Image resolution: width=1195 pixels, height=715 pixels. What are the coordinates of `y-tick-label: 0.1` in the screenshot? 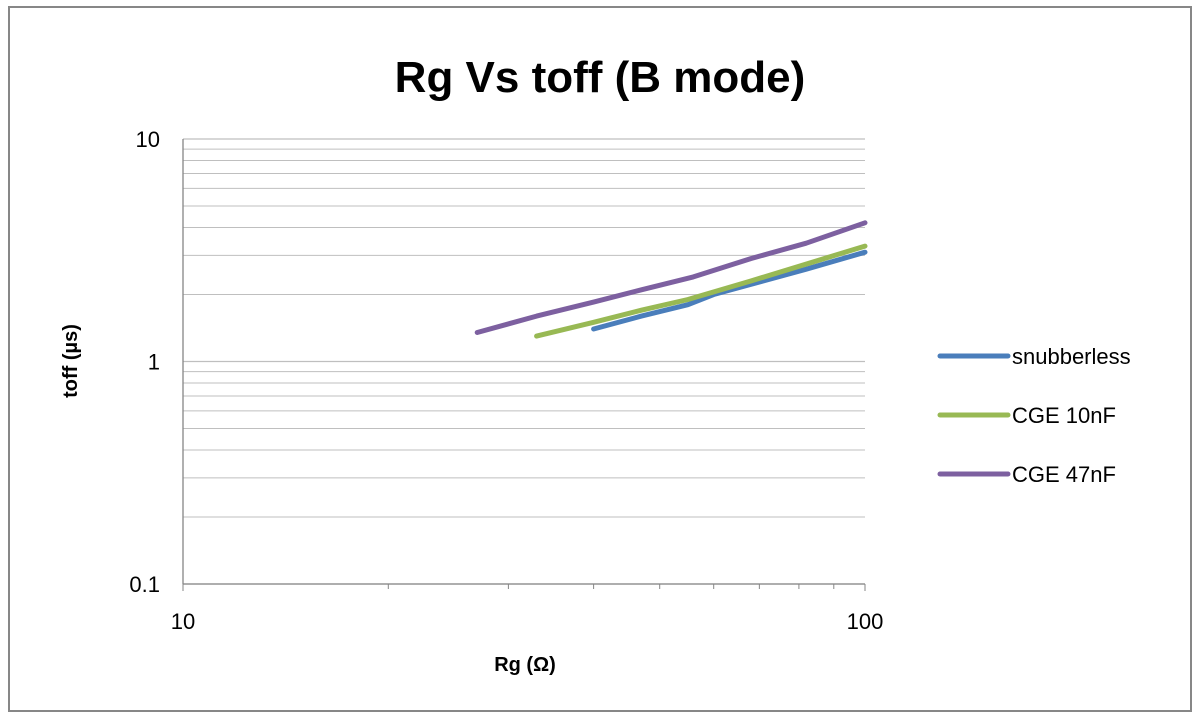 It's located at (144, 584).